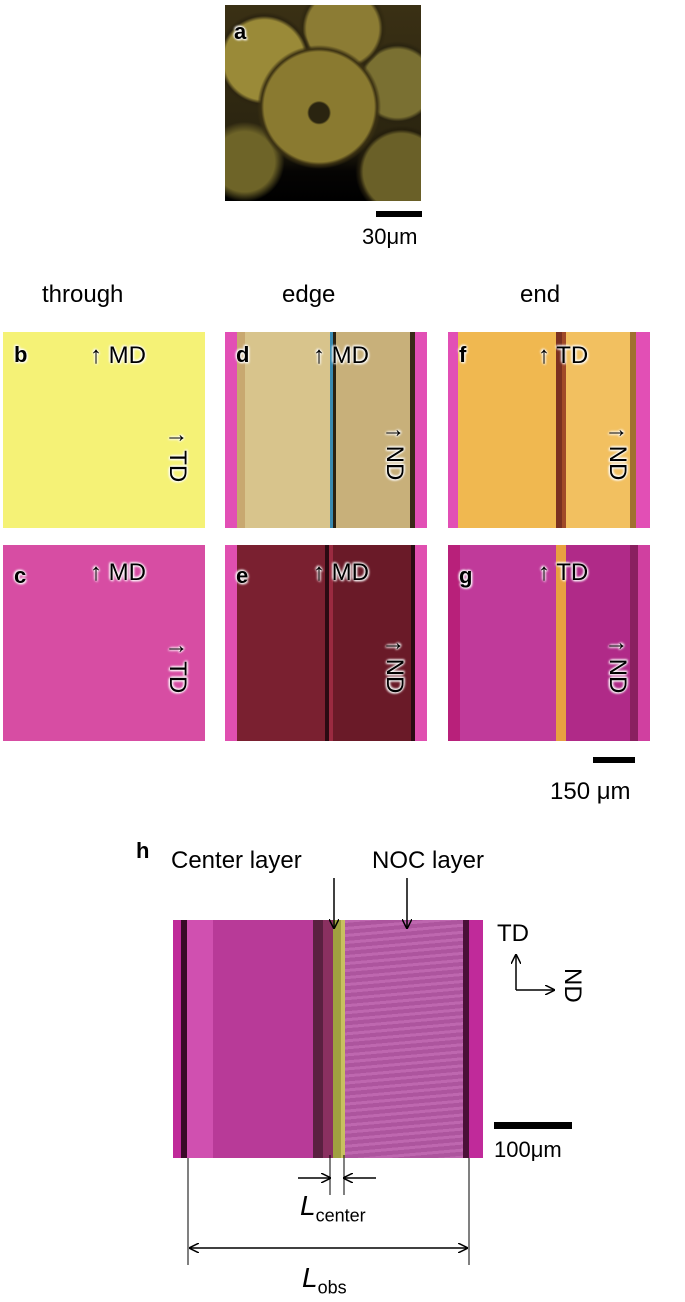 This screenshot has height=1302, width=685. Describe the element at coordinates (563, 355) in the screenshot. I see `panel-f-up-direction: ↑ TD` at that location.